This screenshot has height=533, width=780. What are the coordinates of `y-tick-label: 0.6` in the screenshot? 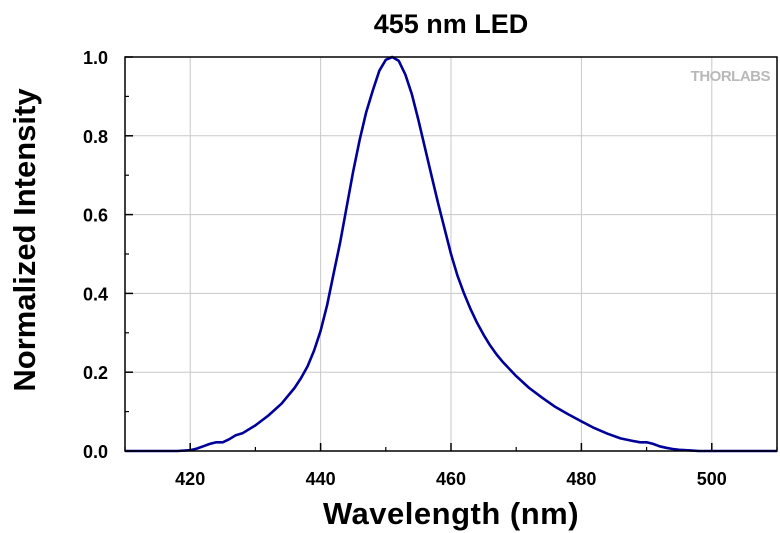 It's located at (95, 216).